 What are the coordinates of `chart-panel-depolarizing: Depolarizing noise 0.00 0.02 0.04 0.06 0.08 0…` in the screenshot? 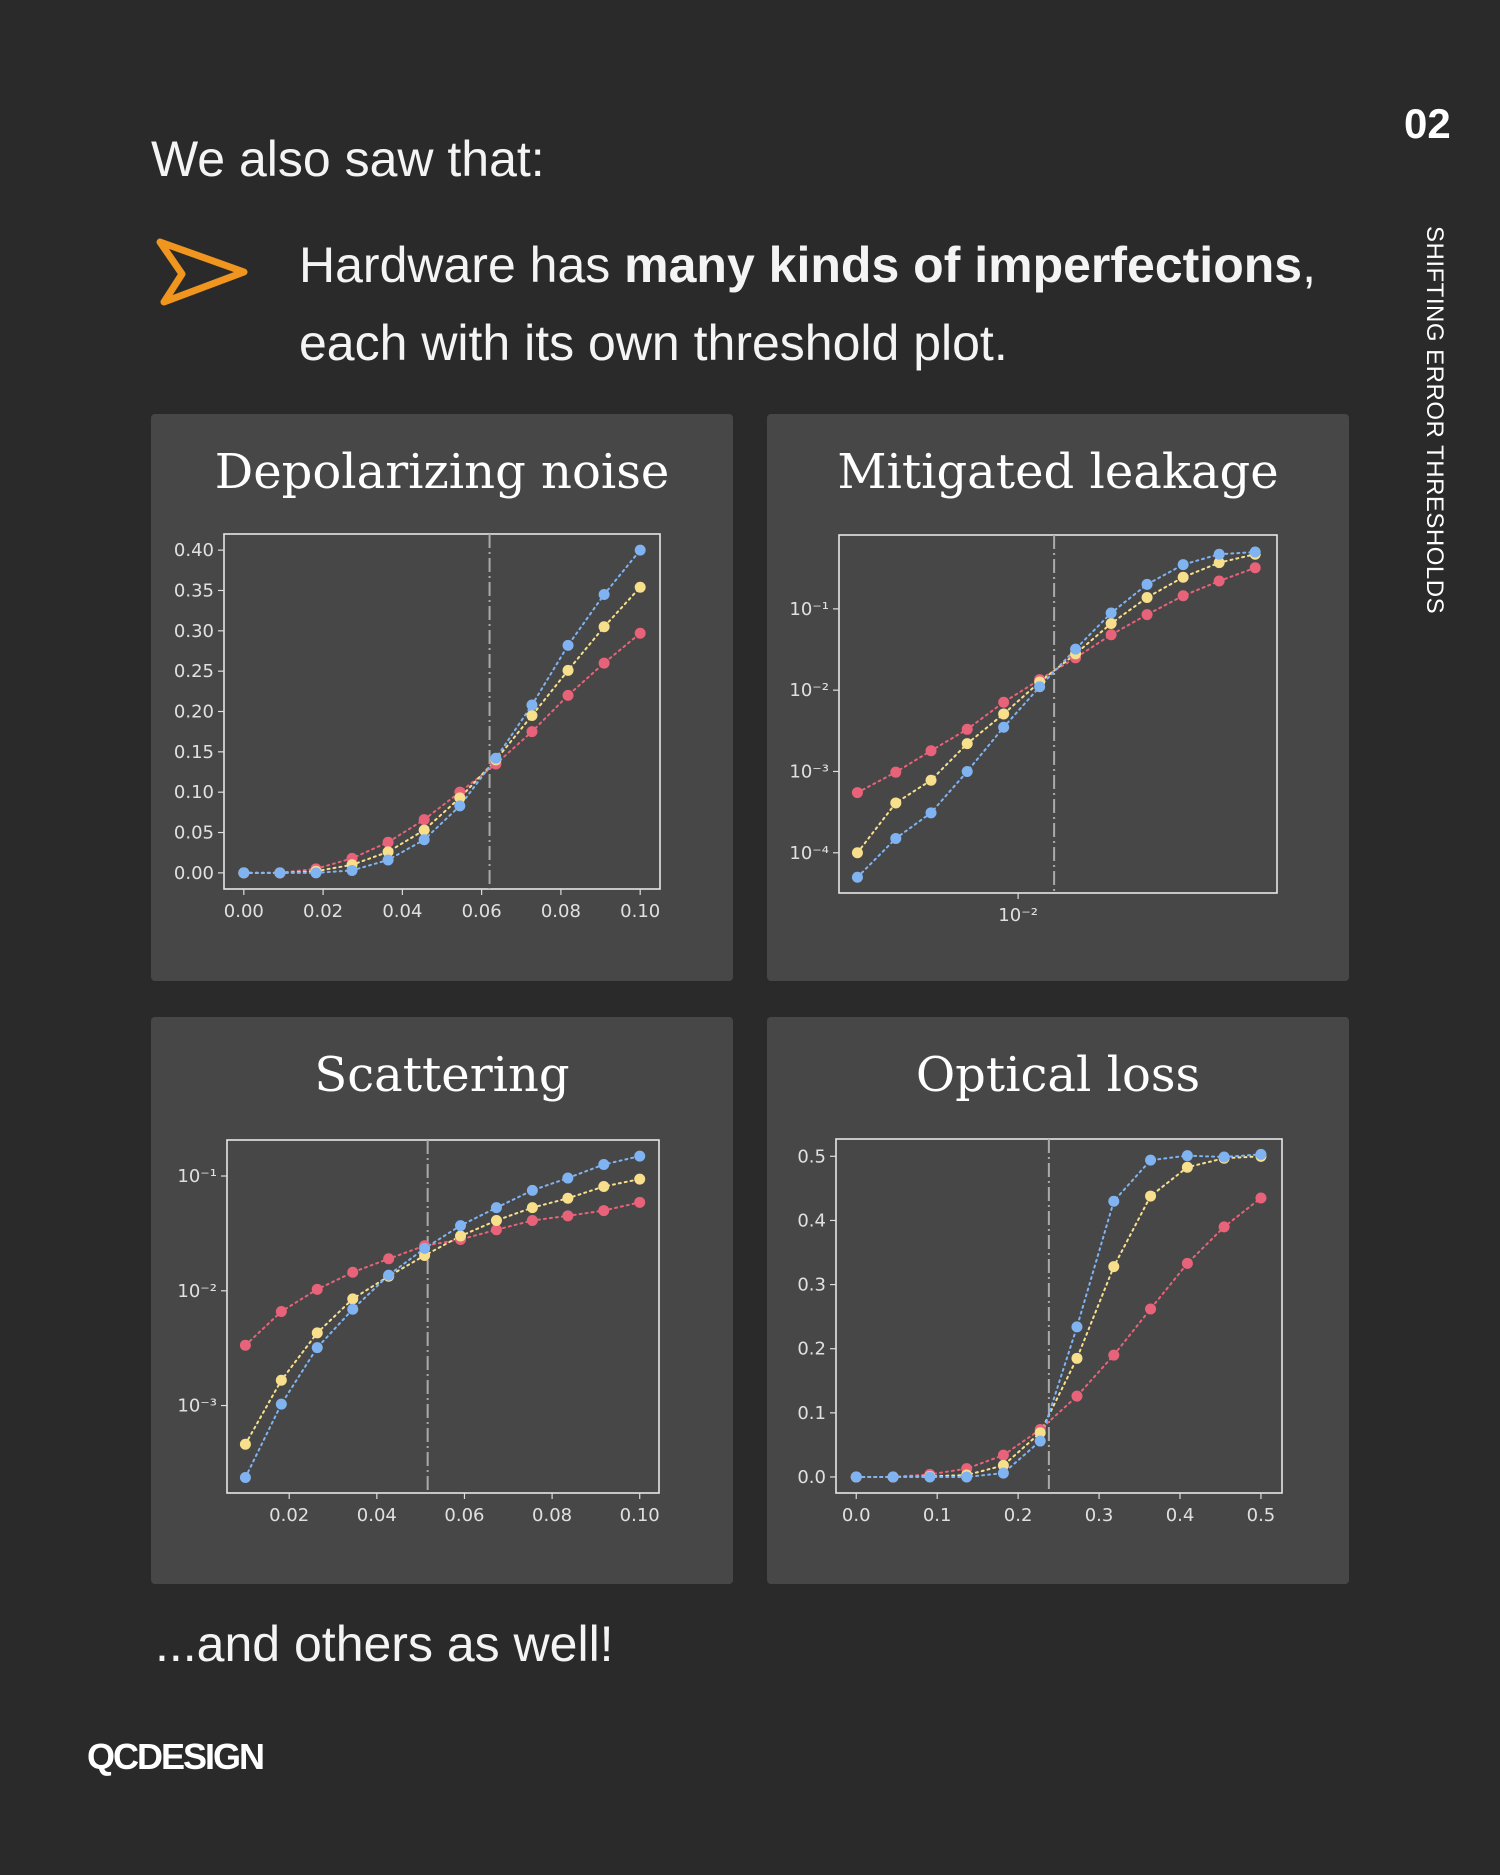 It's located at (442, 697).